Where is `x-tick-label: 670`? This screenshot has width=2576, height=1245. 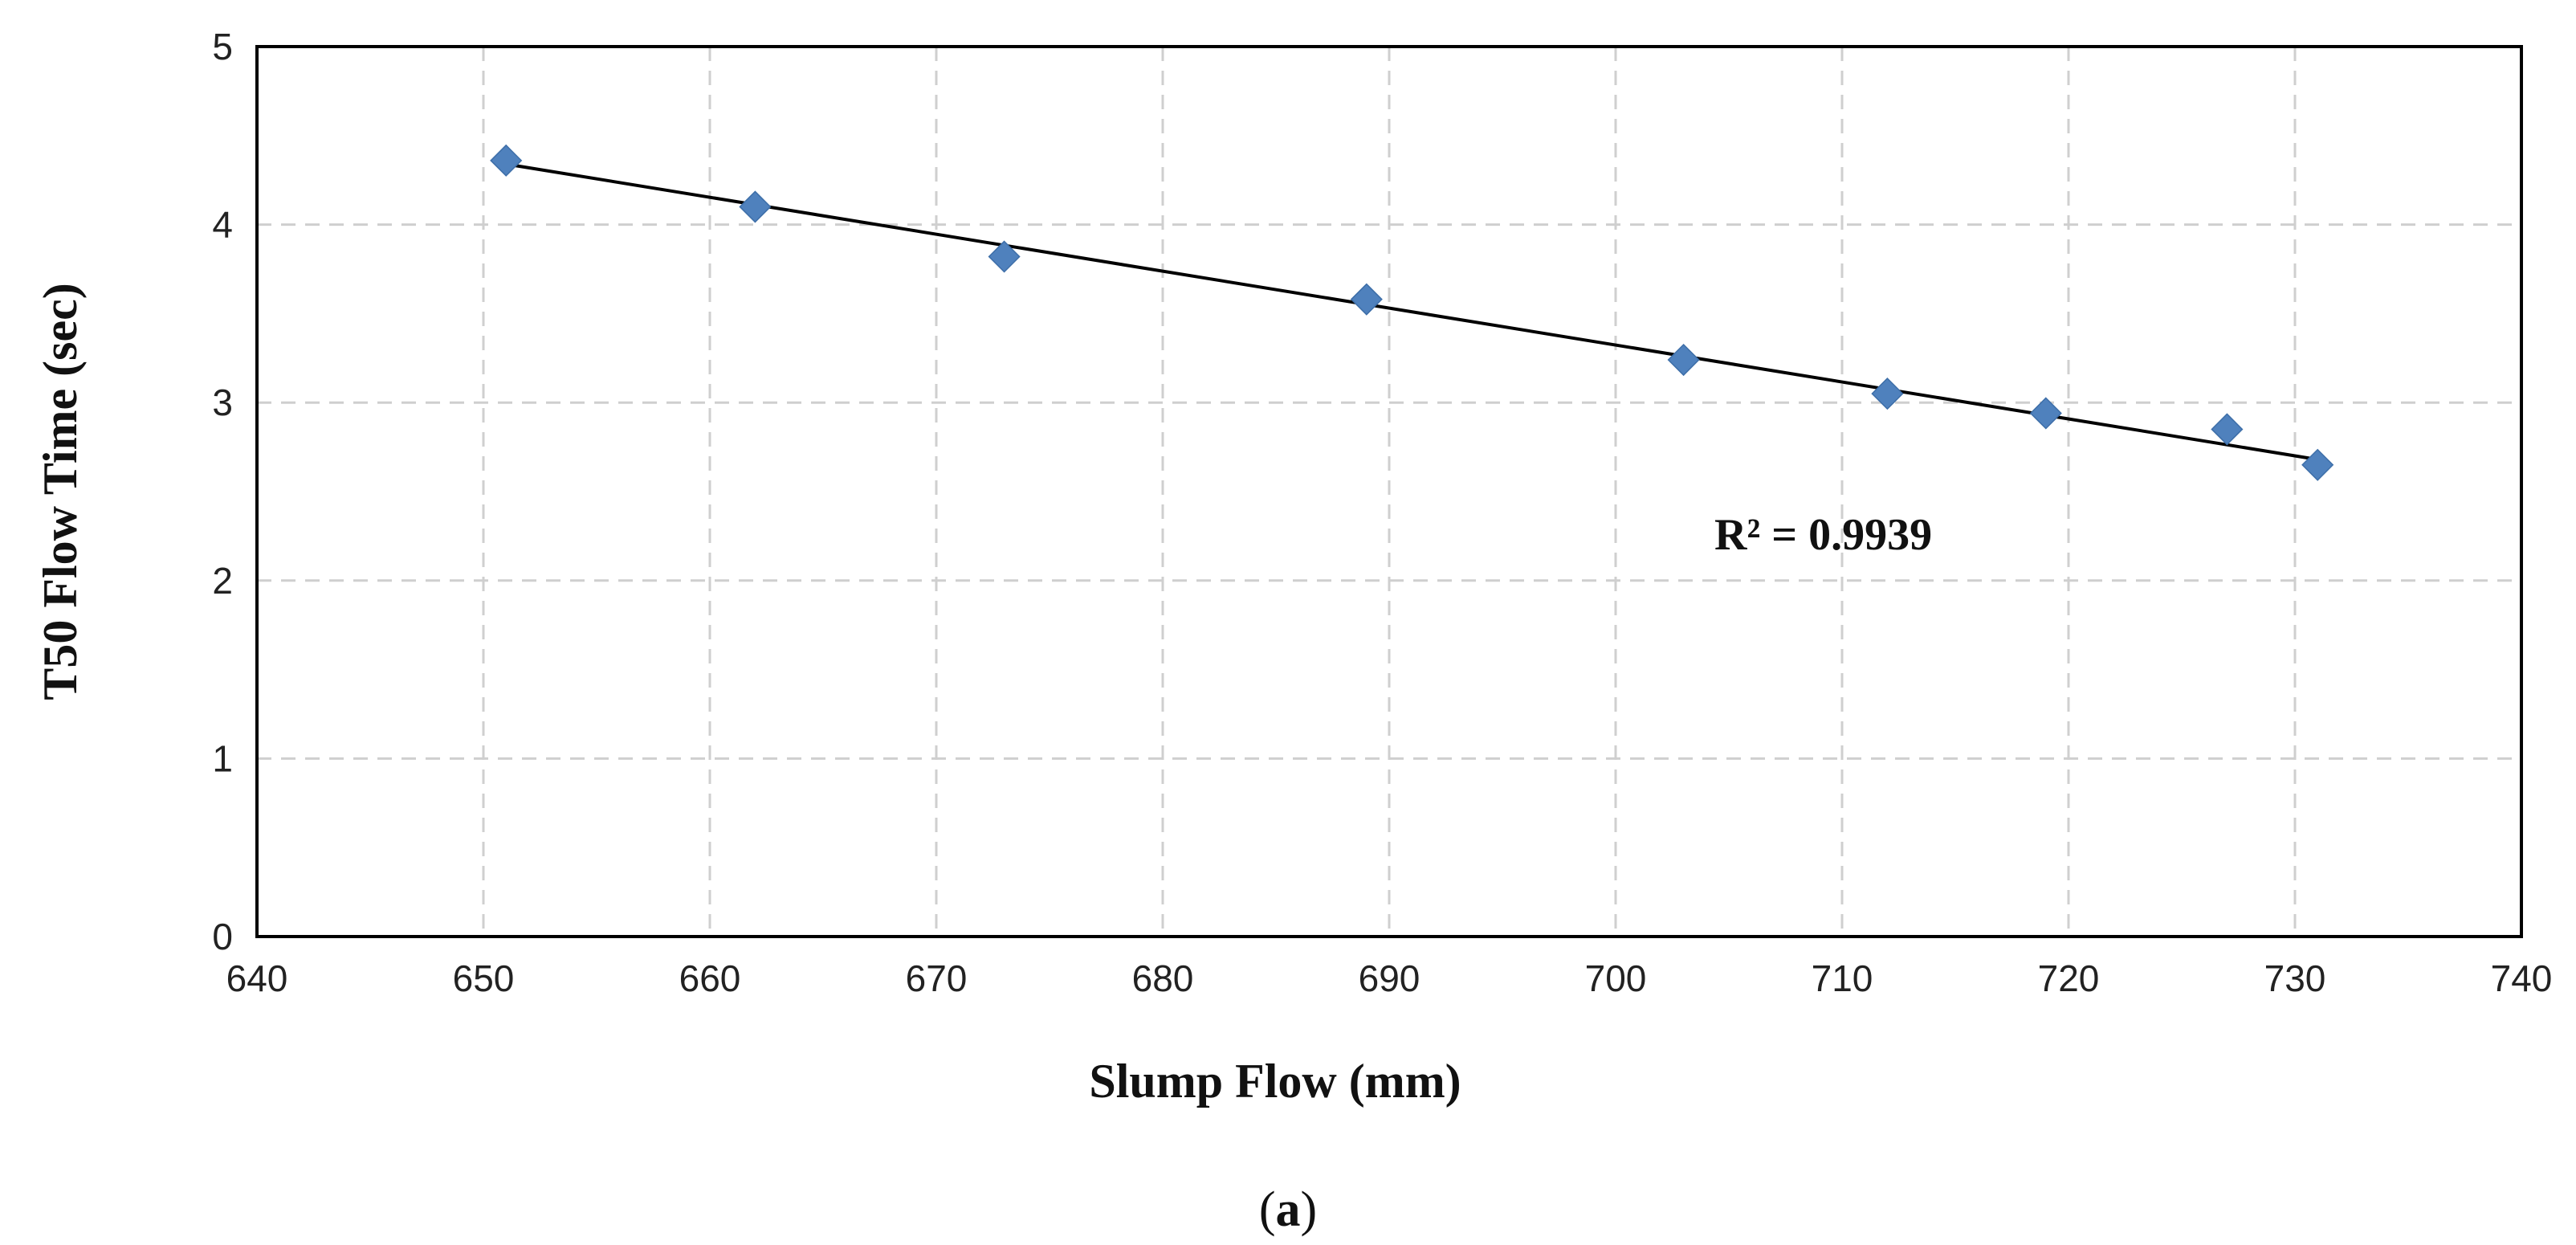 x-tick-label: 670 is located at coordinates (937, 978).